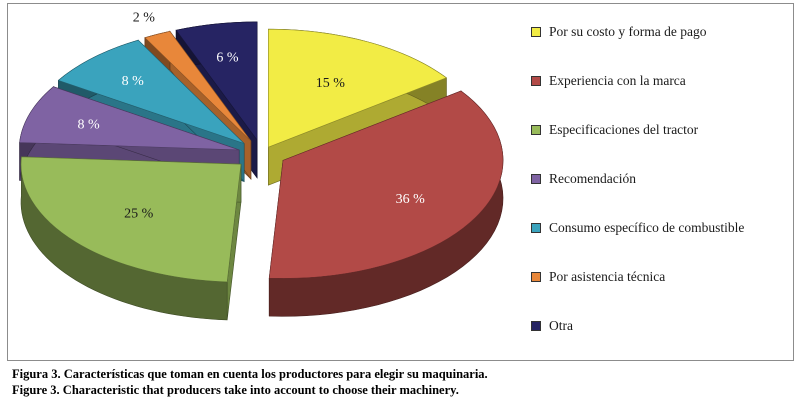 The image size is (801, 407). Describe the element at coordinates (561, 325) in the screenshot. I see `legend-label-6: Otra` at that location.